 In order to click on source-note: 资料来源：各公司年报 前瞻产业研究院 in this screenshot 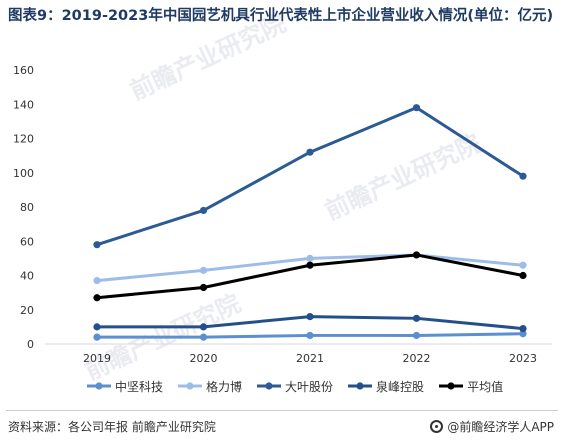, I will do `click(112, 427)`.